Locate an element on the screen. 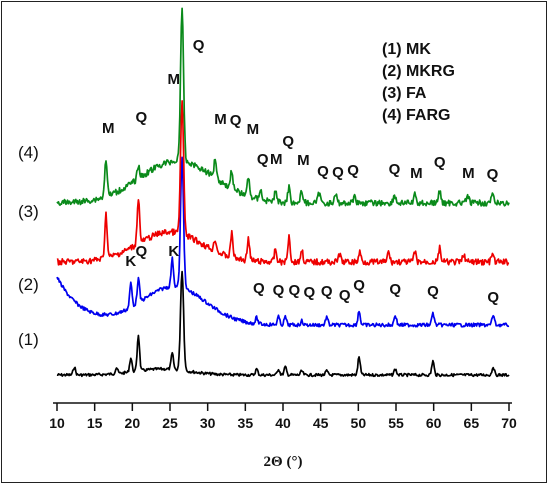 Image resolution: width=550 pixels, height=486 pixels. x-tick-label: 50 is located at coordinates (359, 423).